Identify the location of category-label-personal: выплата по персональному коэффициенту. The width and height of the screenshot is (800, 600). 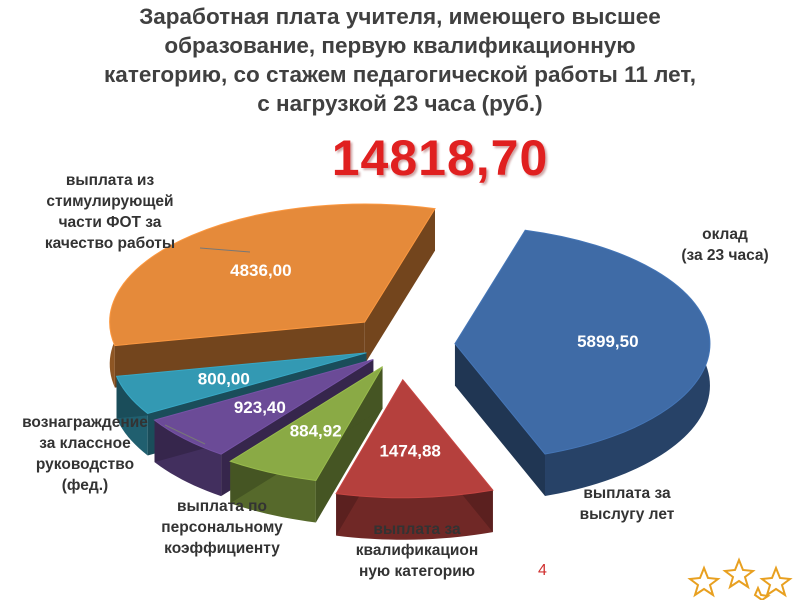
(222, 527).